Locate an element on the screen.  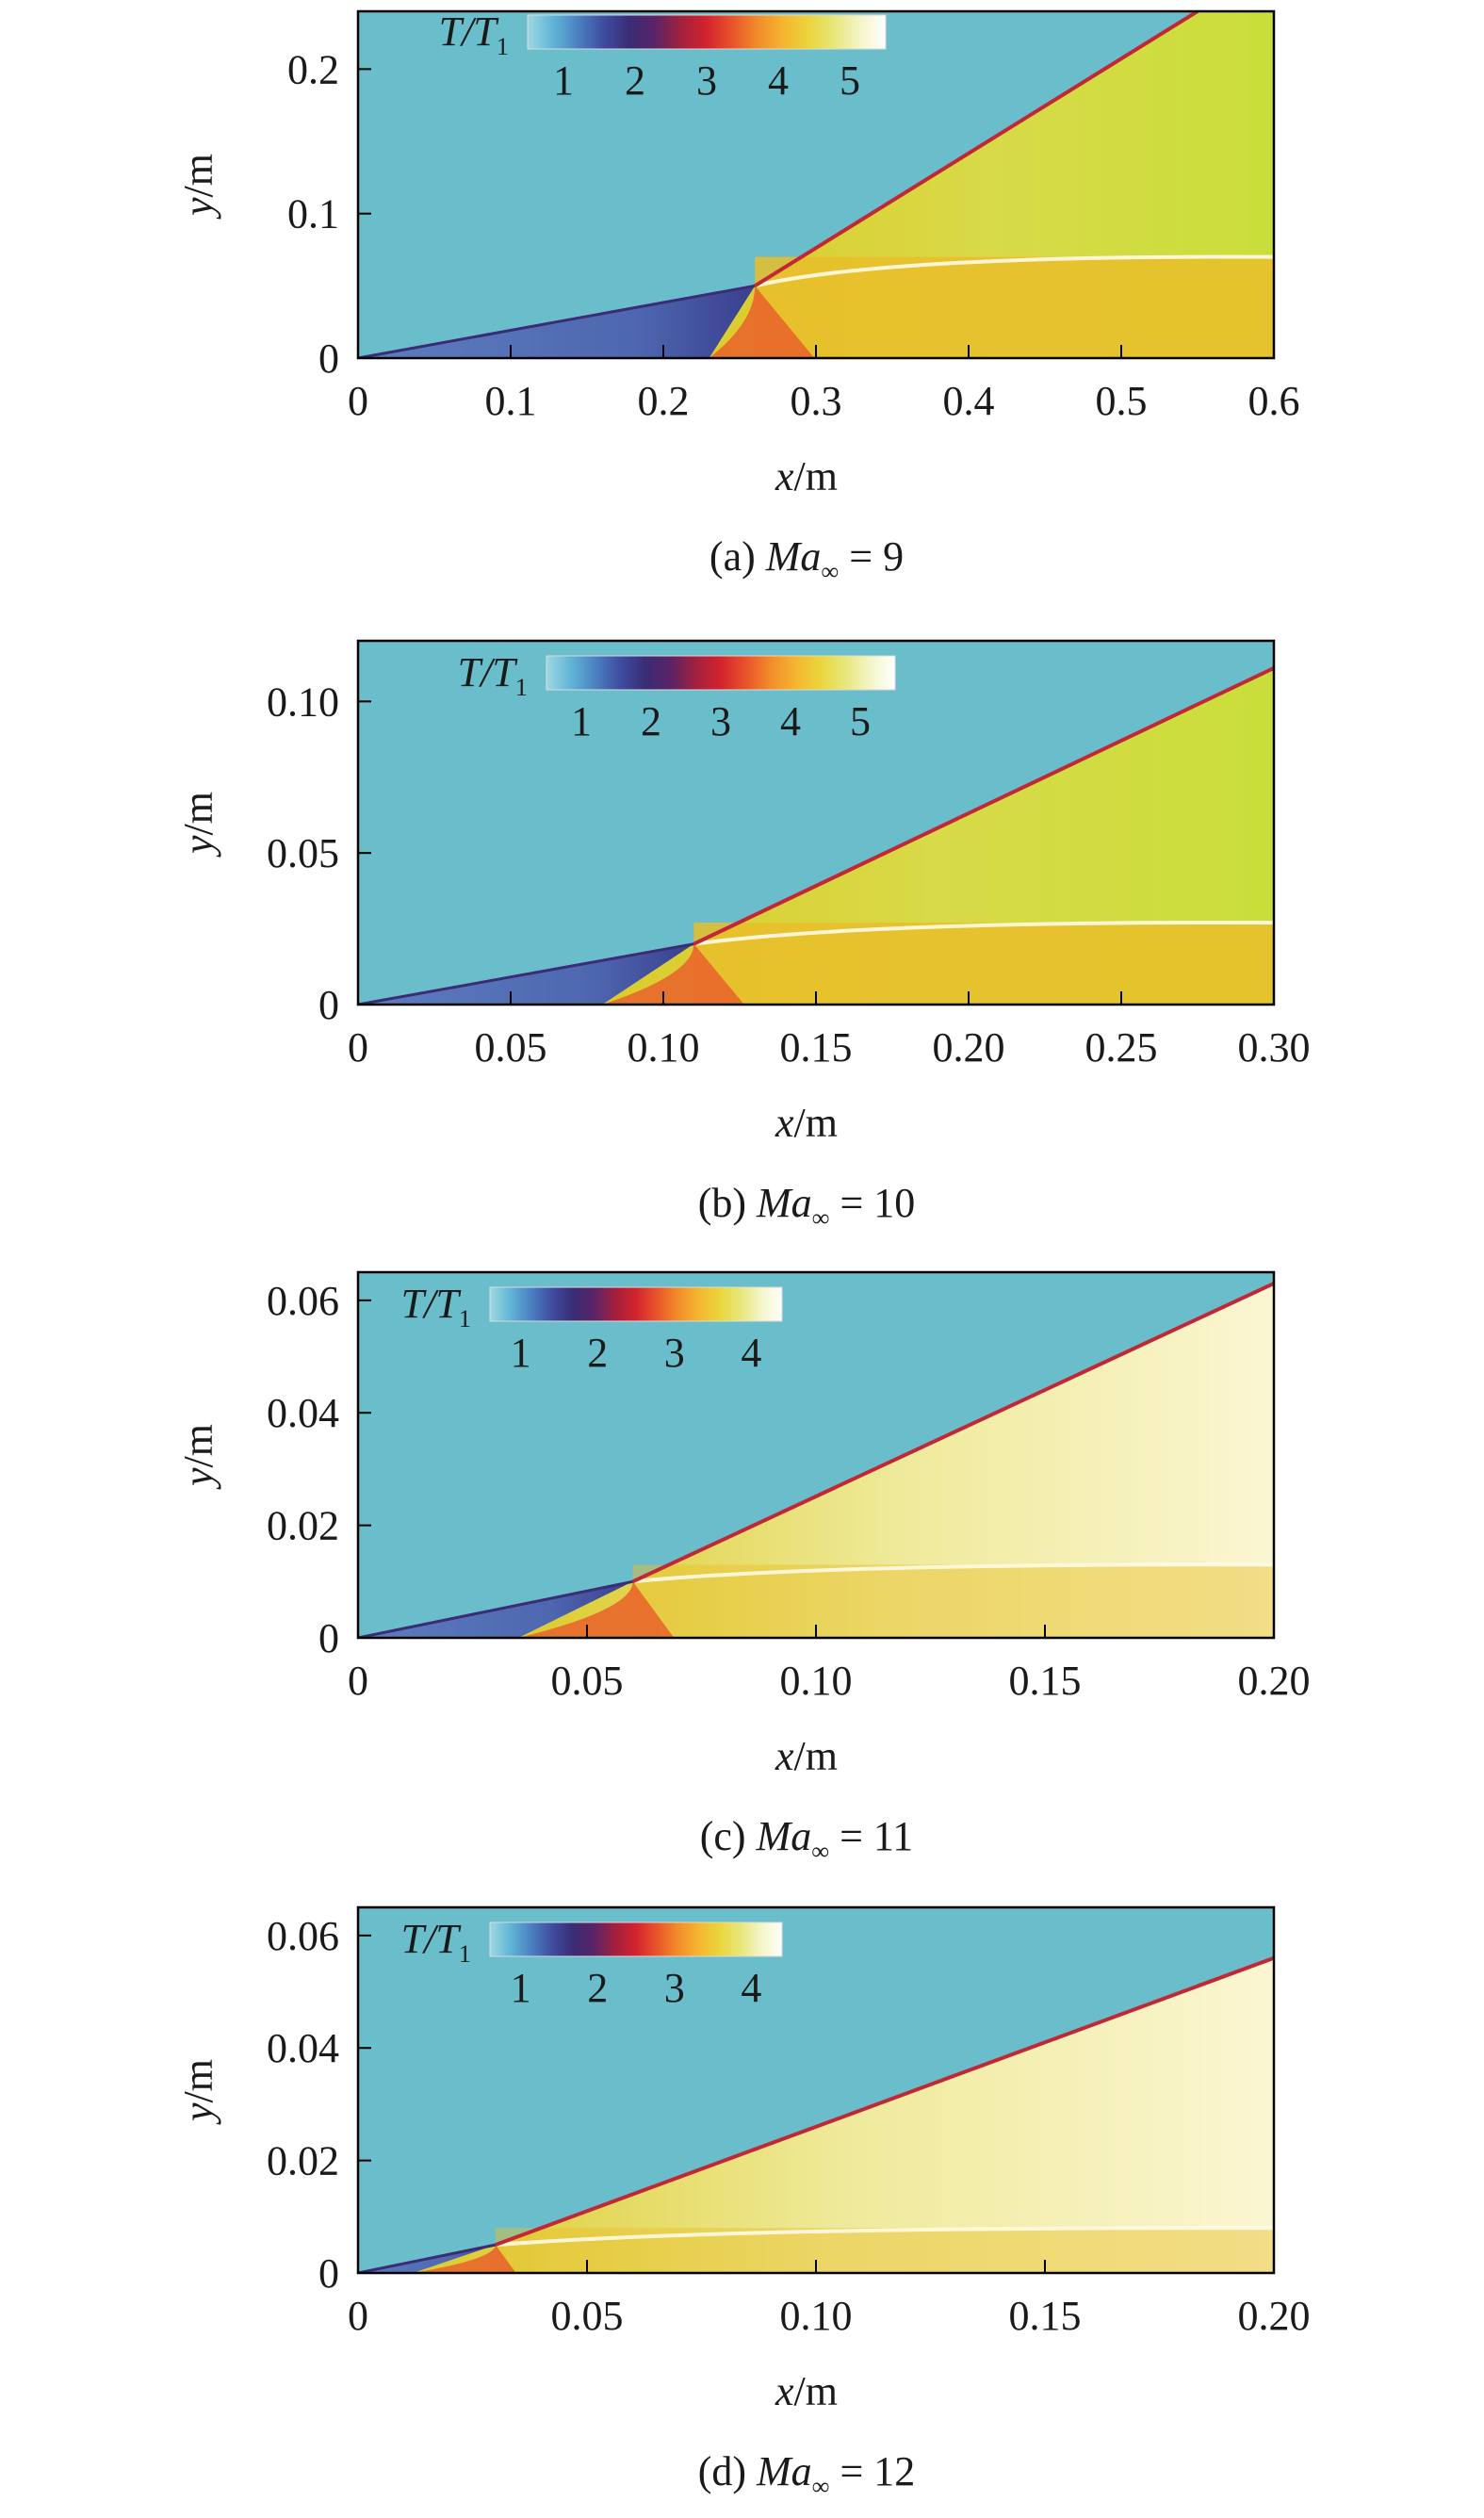
panel-caption: (a) Ma∞ = 9 is located at coordinates (806, 559).